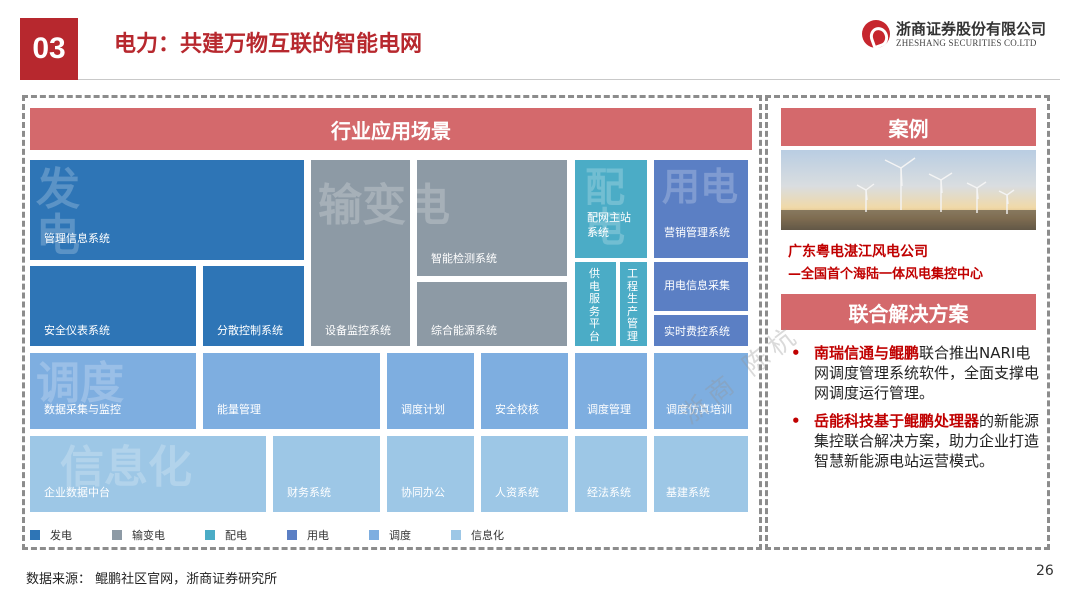 The image size is (1080, 608). Describe the element at coordinates (360, 253) in the screenshot. I see `tile-equipment-monitor-system: 设备监控系统` at that location.